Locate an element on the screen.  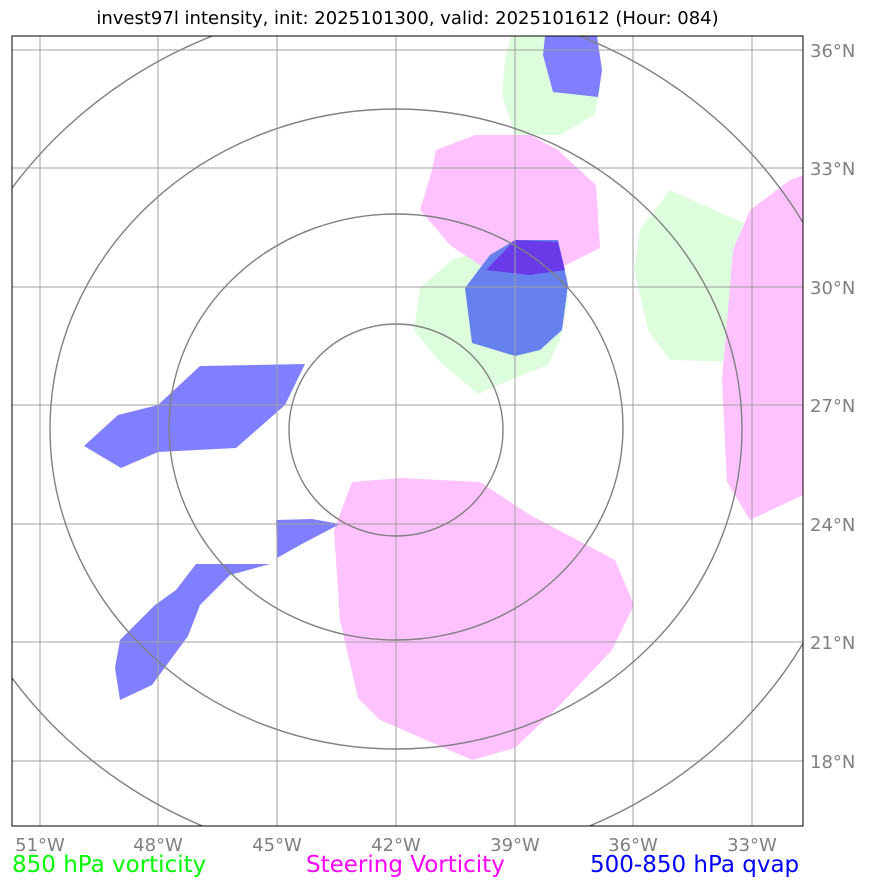
legend-qvap: 500-850 hPa qvap is located at coordinates (695, 865).